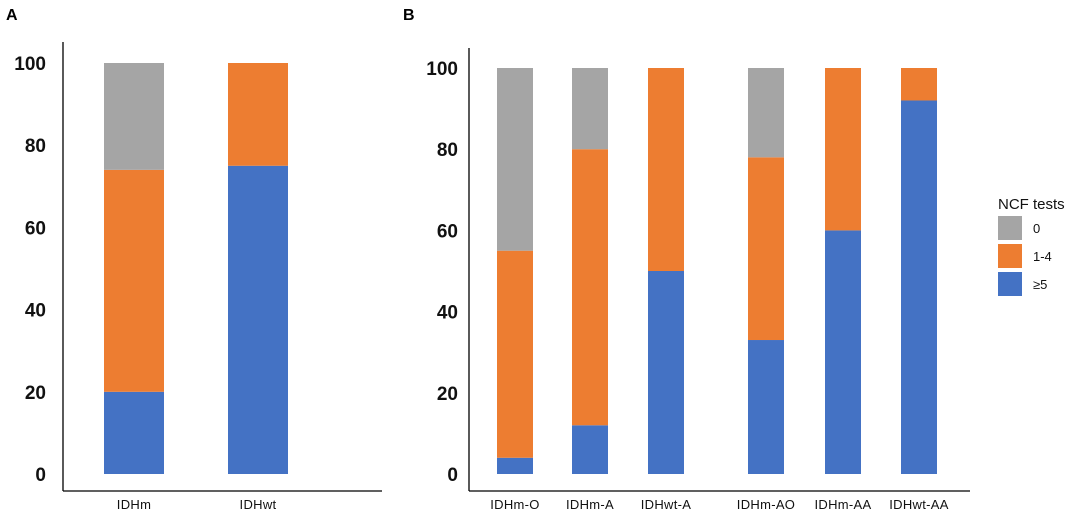  What do you see at coordinates (447, 394) in the screenshot?
I see `panel-b-ytick-20: 20` at bounding box center [447, 394].